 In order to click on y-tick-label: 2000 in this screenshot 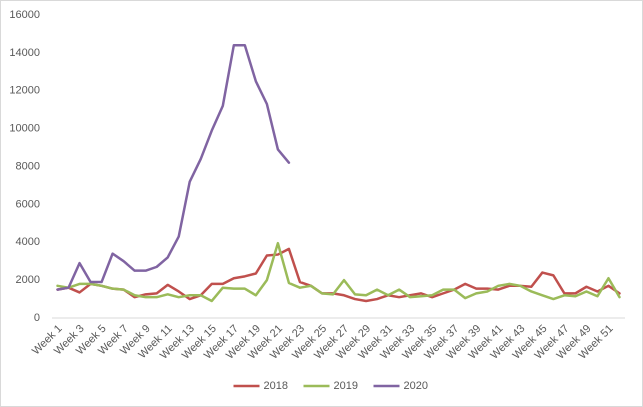, I will do `click(28, 280)`.